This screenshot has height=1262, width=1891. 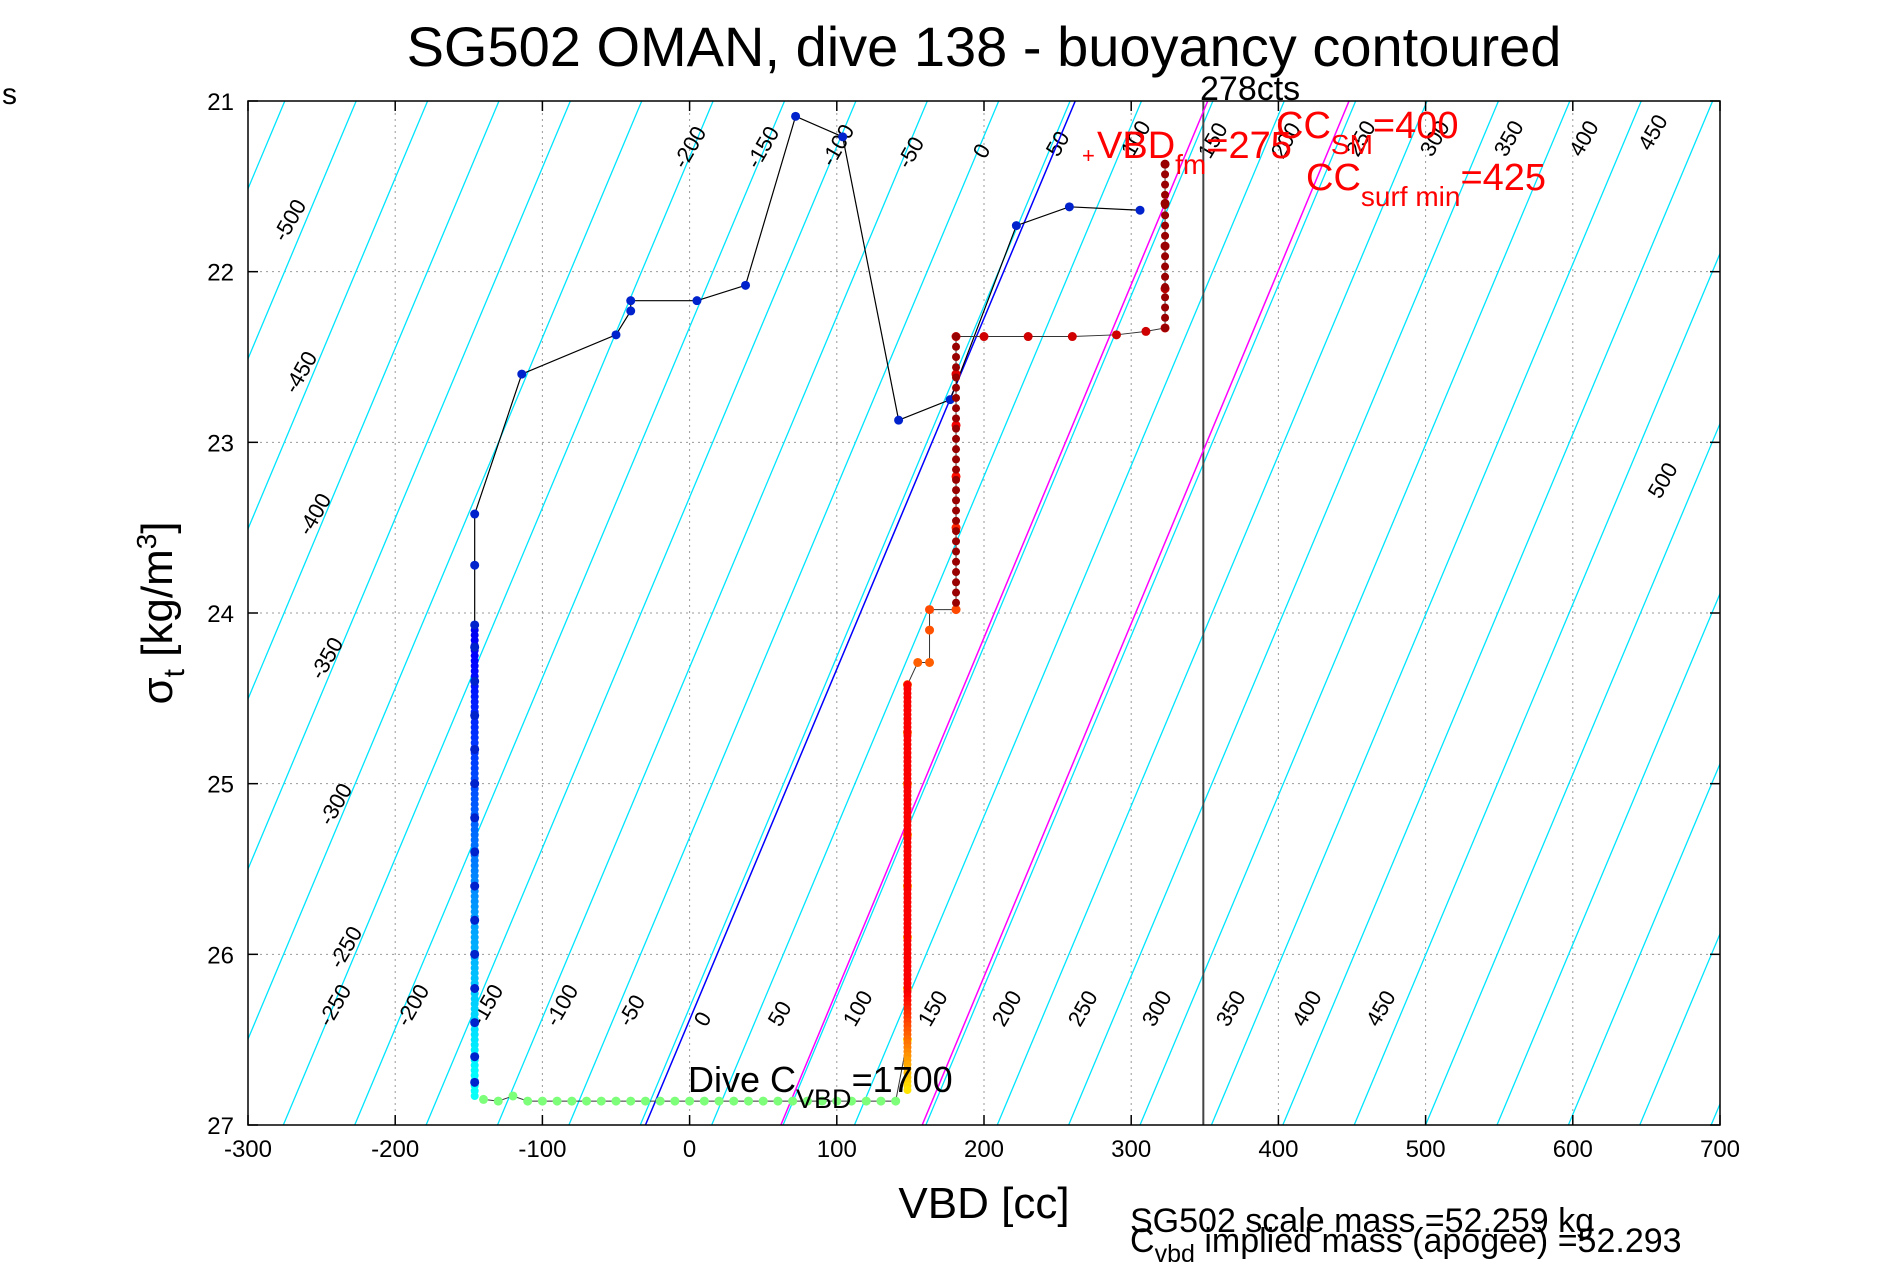 What do you see at coordinates (1720, 1149) in the screenshot?
I see `x-tick-label: 700` at bounding box center [1720, 1149].